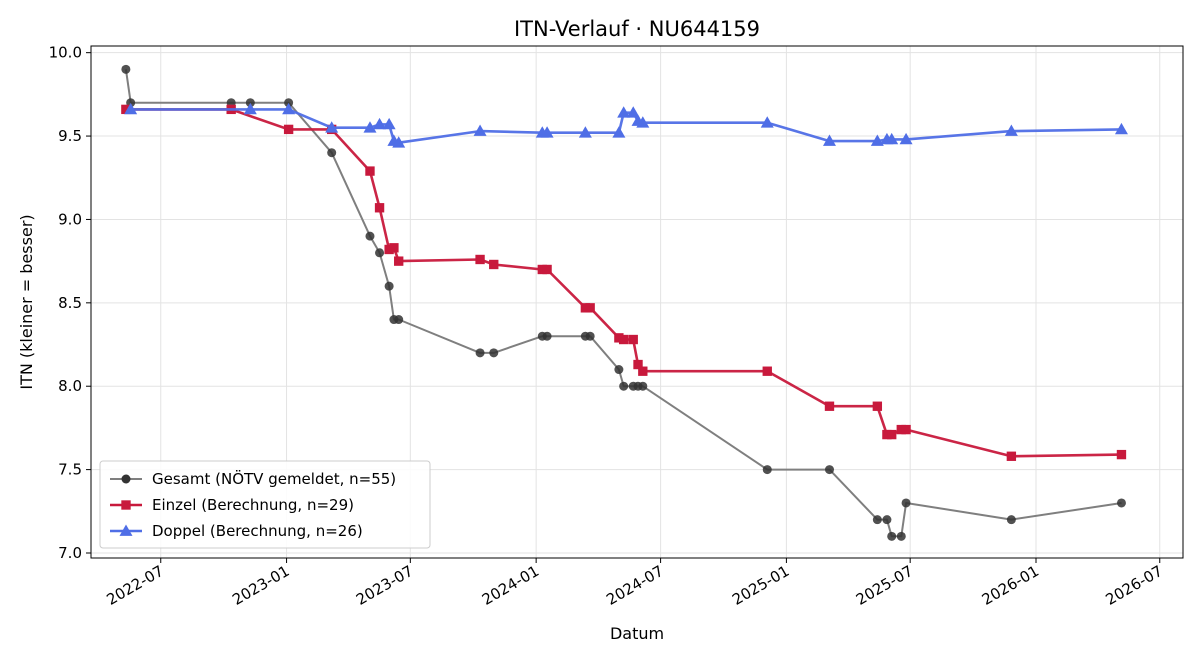 Image resolution: width=1200 pixels, height=664 pixels. What do you see at coordinates (637, 29) in the screenshot?
I see `chart-title: ITN-Verlauf · NU644159` at bounding box center [637, 29].